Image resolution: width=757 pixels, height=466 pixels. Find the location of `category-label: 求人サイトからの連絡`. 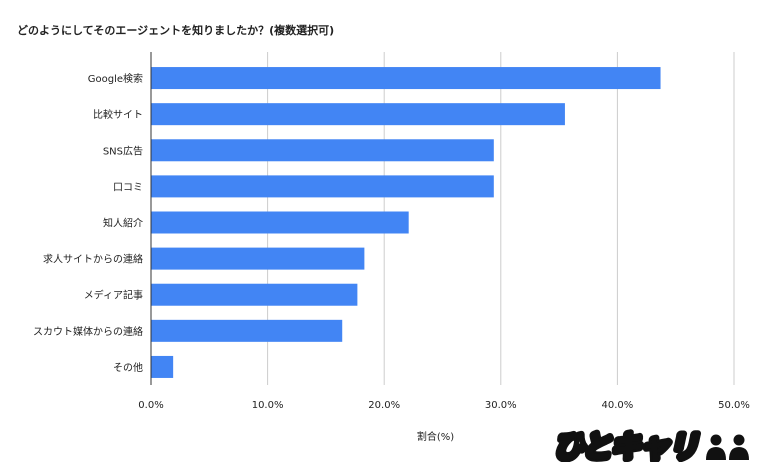

category-label: 求人サイトからの連絡 is located at coordinates (93, 259).